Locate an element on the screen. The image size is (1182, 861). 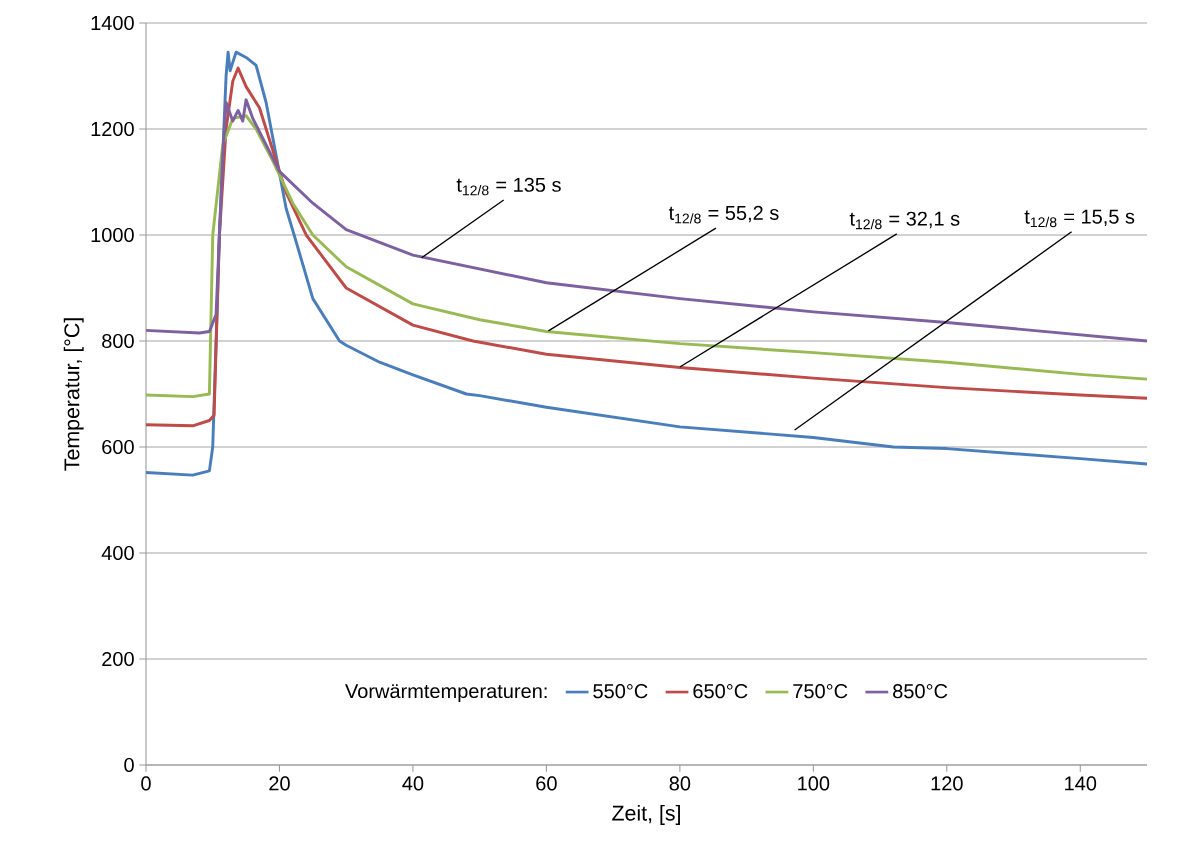
x-tick-label: 60 is located at coordinates (546, 783).